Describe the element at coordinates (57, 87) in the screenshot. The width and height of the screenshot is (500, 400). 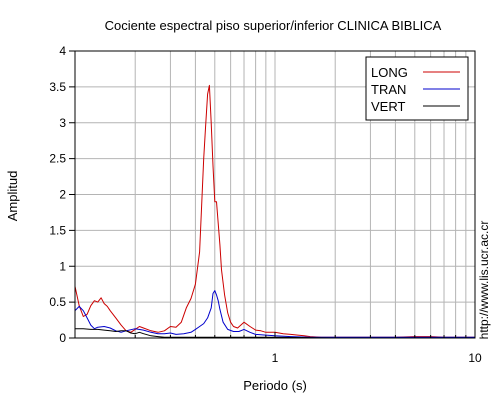
I see `y-tick-label: 3.5` at that location.